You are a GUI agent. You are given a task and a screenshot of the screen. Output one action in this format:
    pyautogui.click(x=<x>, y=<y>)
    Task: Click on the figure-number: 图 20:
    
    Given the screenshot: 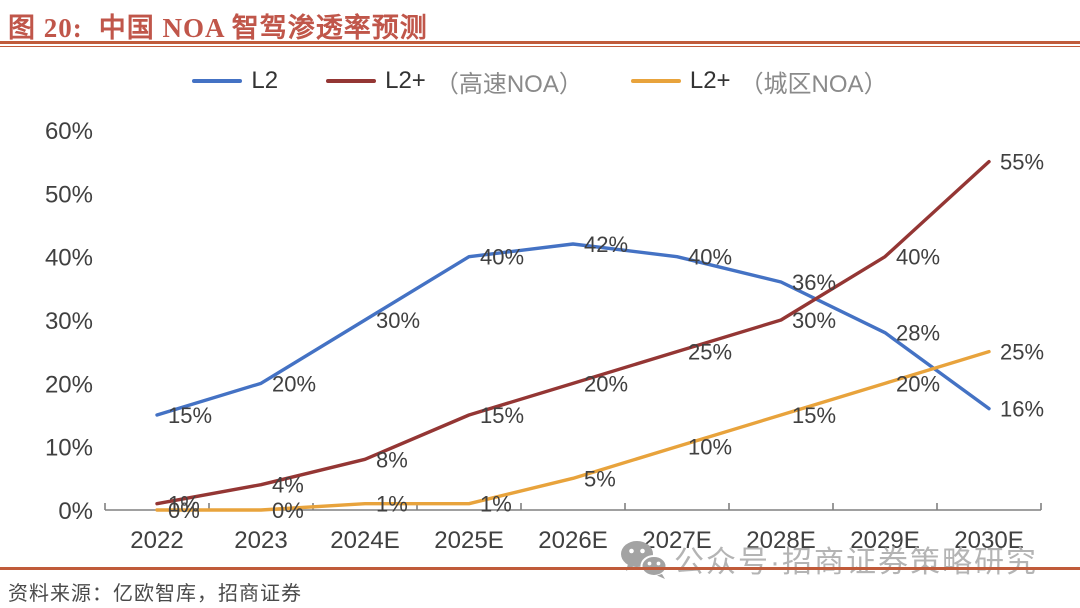 What is the action you would take?
    pyautogui.click(x=45, y=28)
    